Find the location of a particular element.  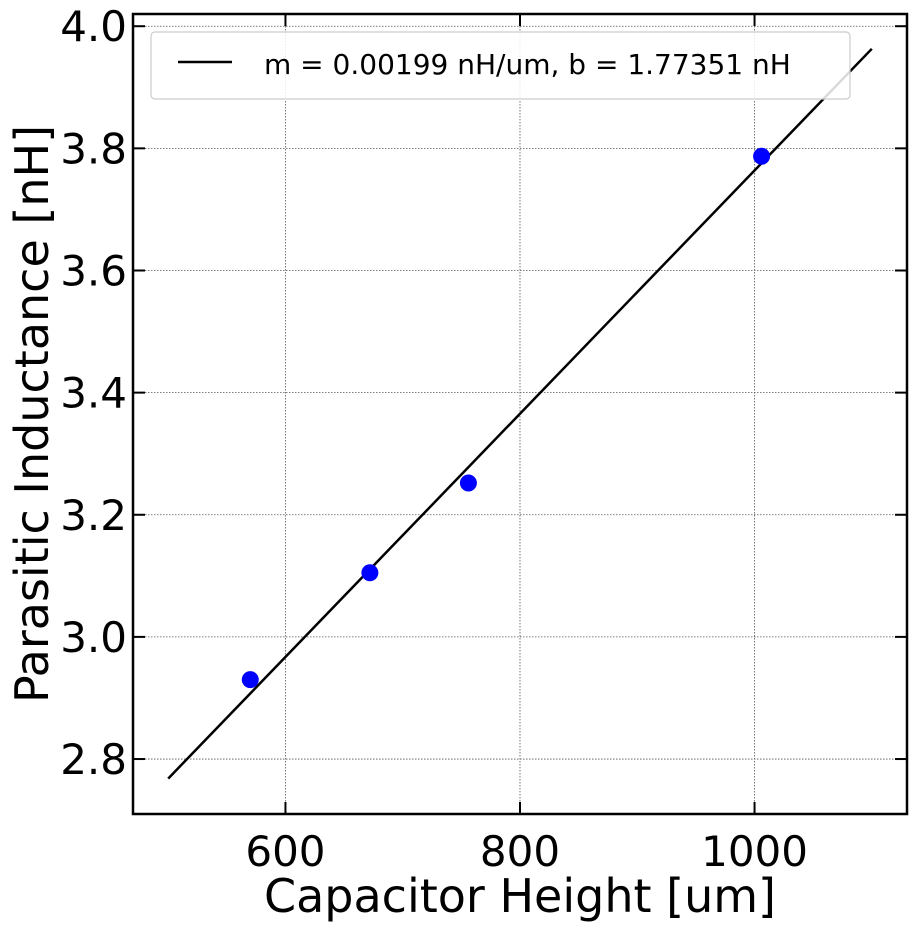

y-tick-label: 3.8 is located at coordinates (93, 148).